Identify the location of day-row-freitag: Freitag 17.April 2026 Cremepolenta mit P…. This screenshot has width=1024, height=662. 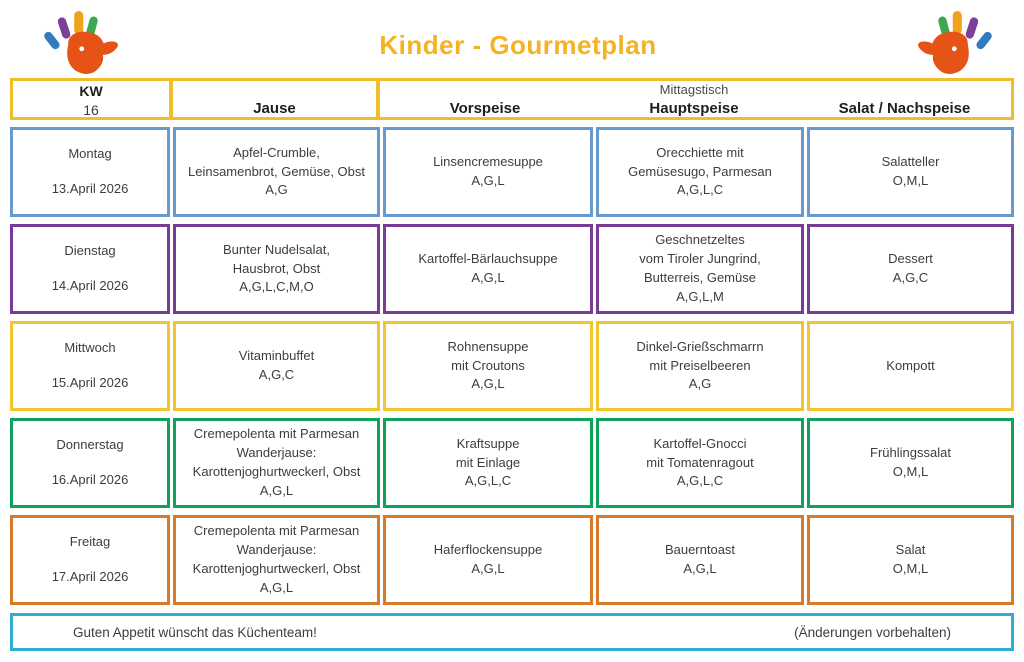
(512, 560).